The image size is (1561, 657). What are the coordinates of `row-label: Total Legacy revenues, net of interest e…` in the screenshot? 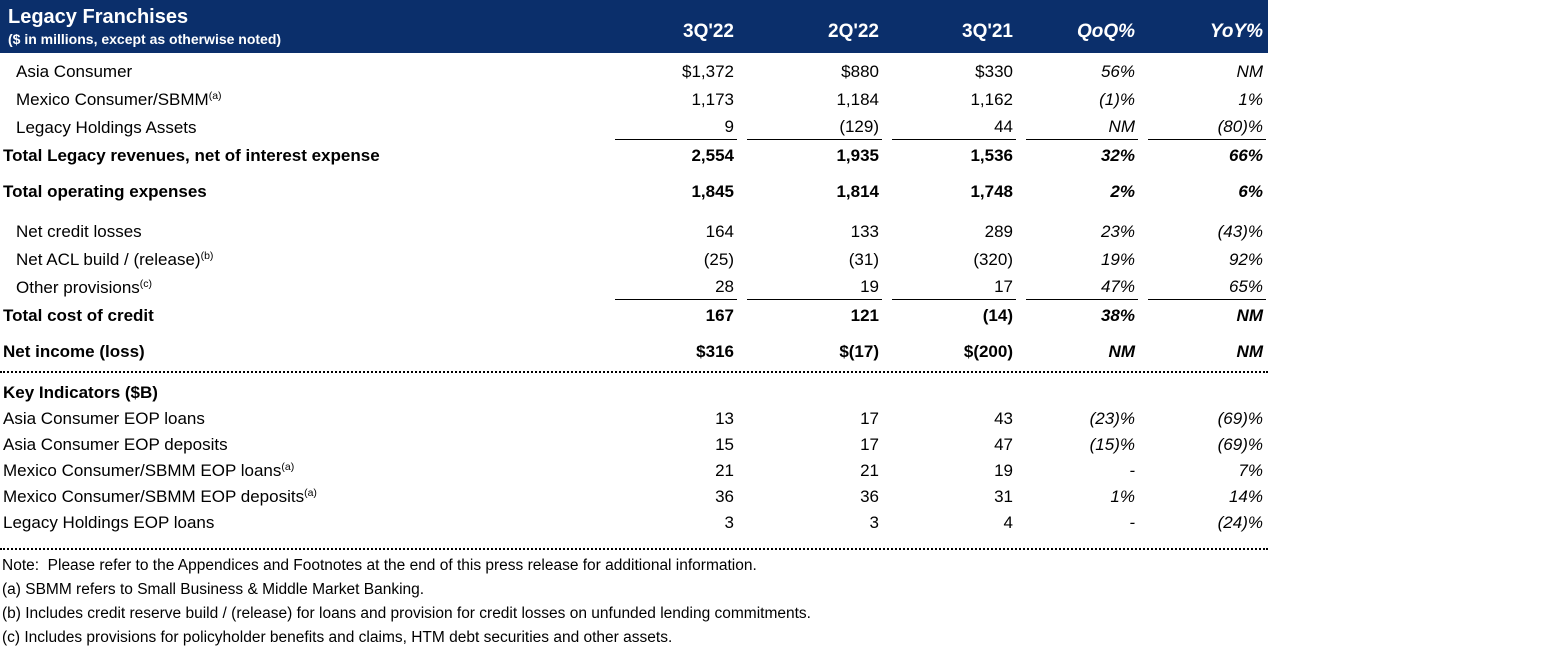 It's located at (191, 155).